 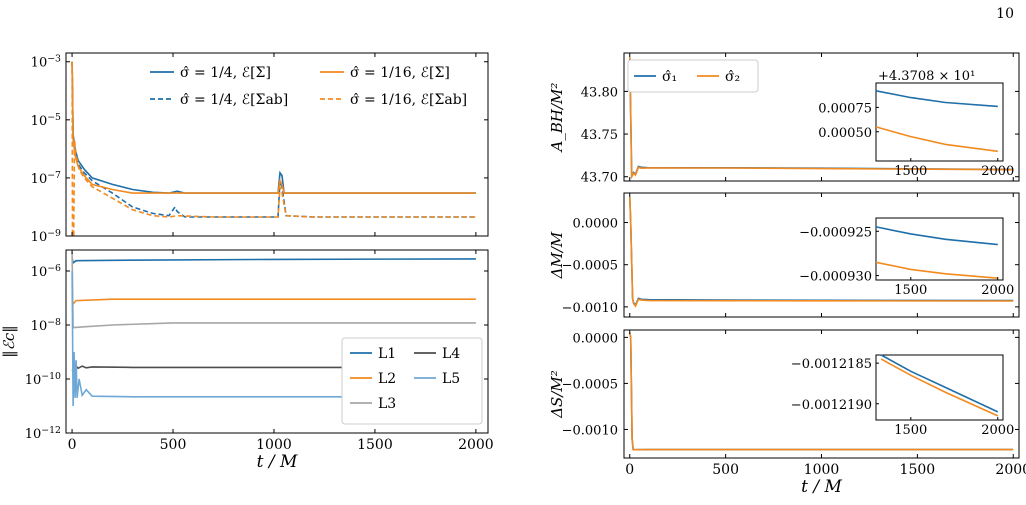 I want to click on spin-change-xtick-label: 0, so click(x=629, y=470).